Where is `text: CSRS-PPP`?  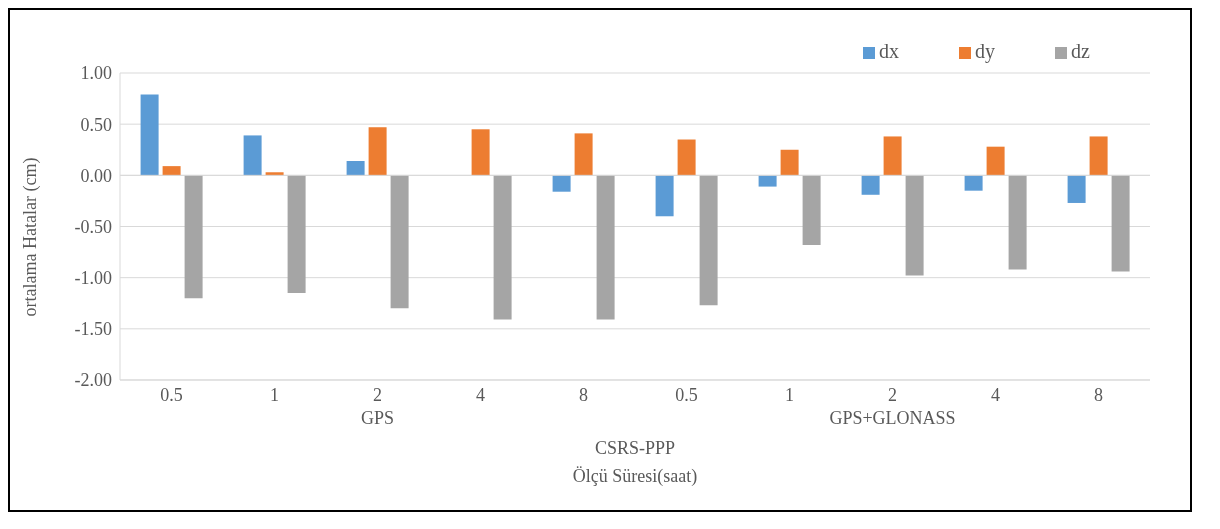
text: CSRS-PPP is located at coordinates (635, 448).